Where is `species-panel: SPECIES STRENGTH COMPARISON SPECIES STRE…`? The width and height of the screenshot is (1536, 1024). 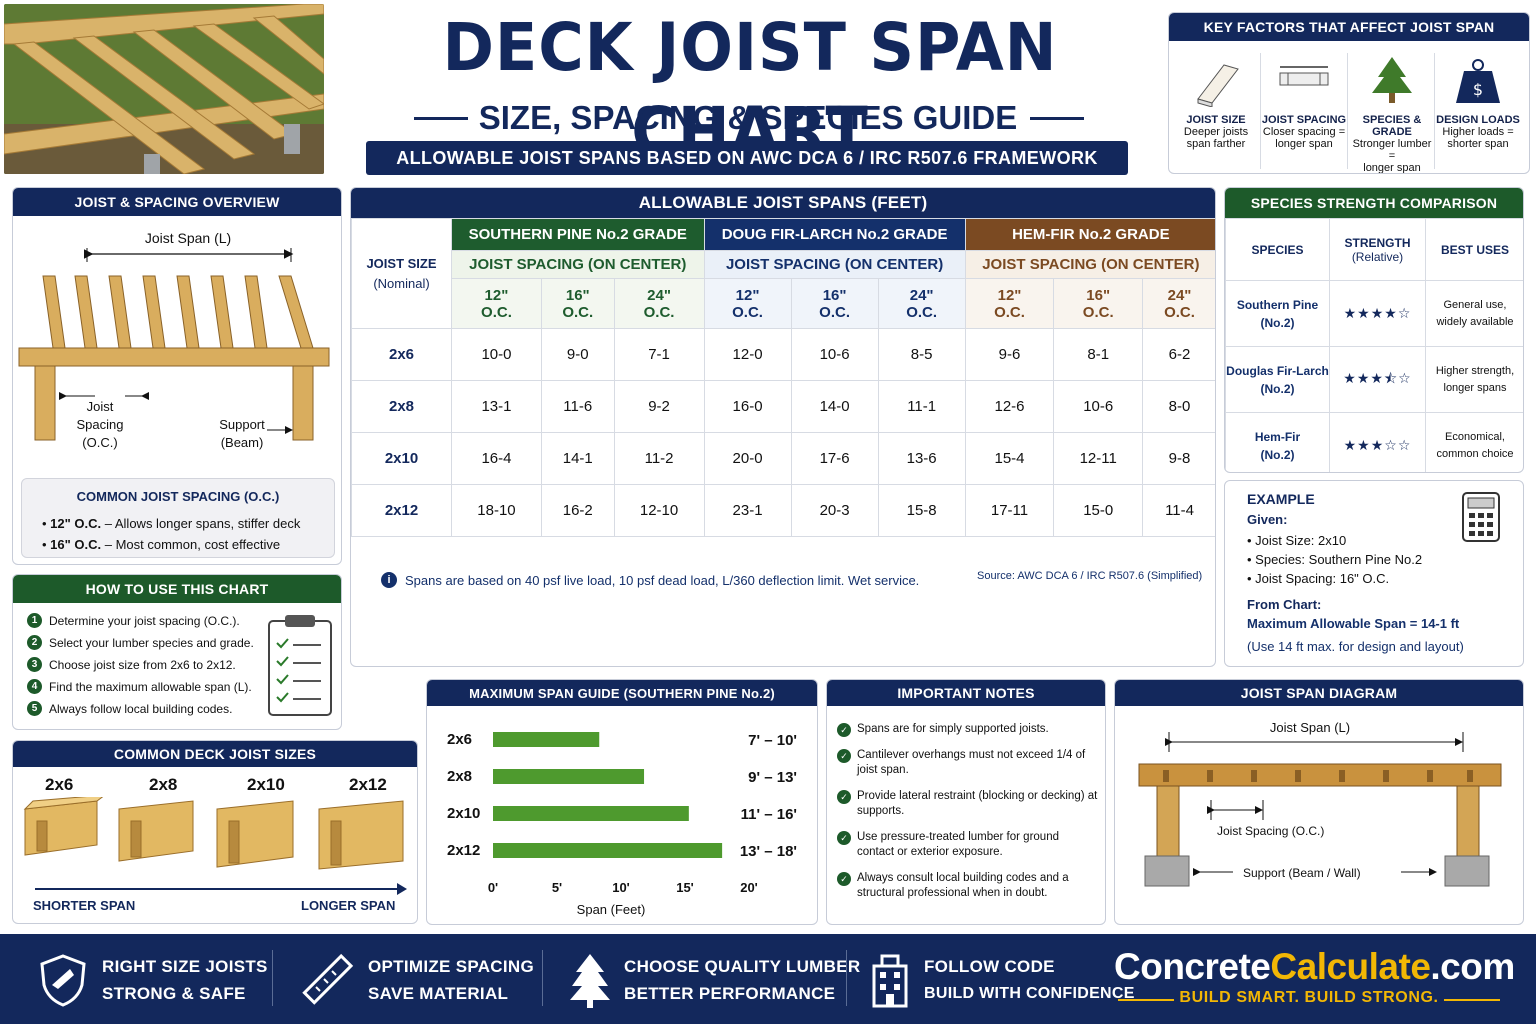
species-panel: SPECIES STRENGTH COMPARISON SPECIES STRE… is located at coordinates (1374, 330).